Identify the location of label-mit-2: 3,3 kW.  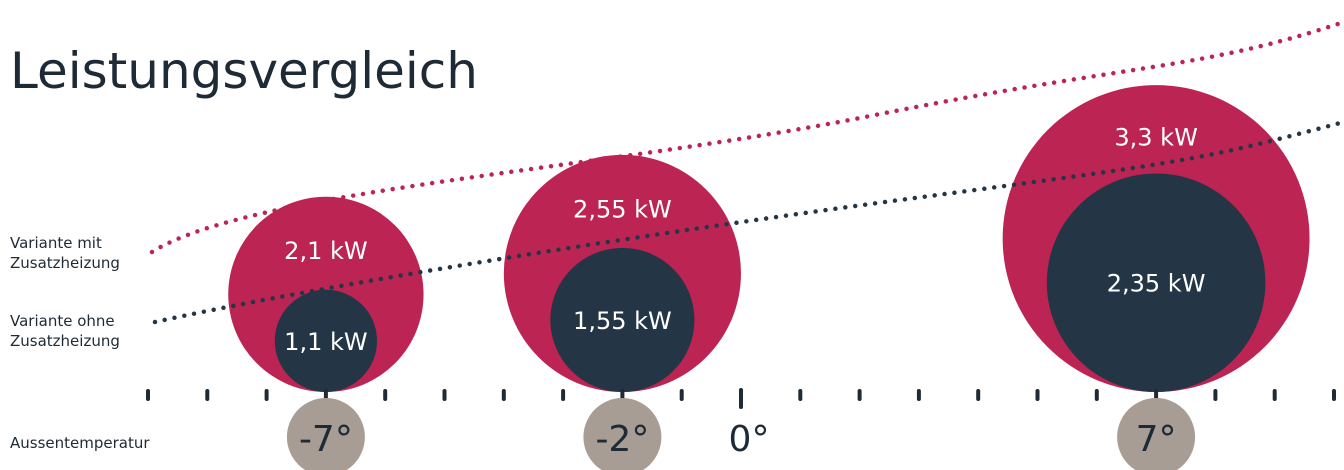
(1155, 137).